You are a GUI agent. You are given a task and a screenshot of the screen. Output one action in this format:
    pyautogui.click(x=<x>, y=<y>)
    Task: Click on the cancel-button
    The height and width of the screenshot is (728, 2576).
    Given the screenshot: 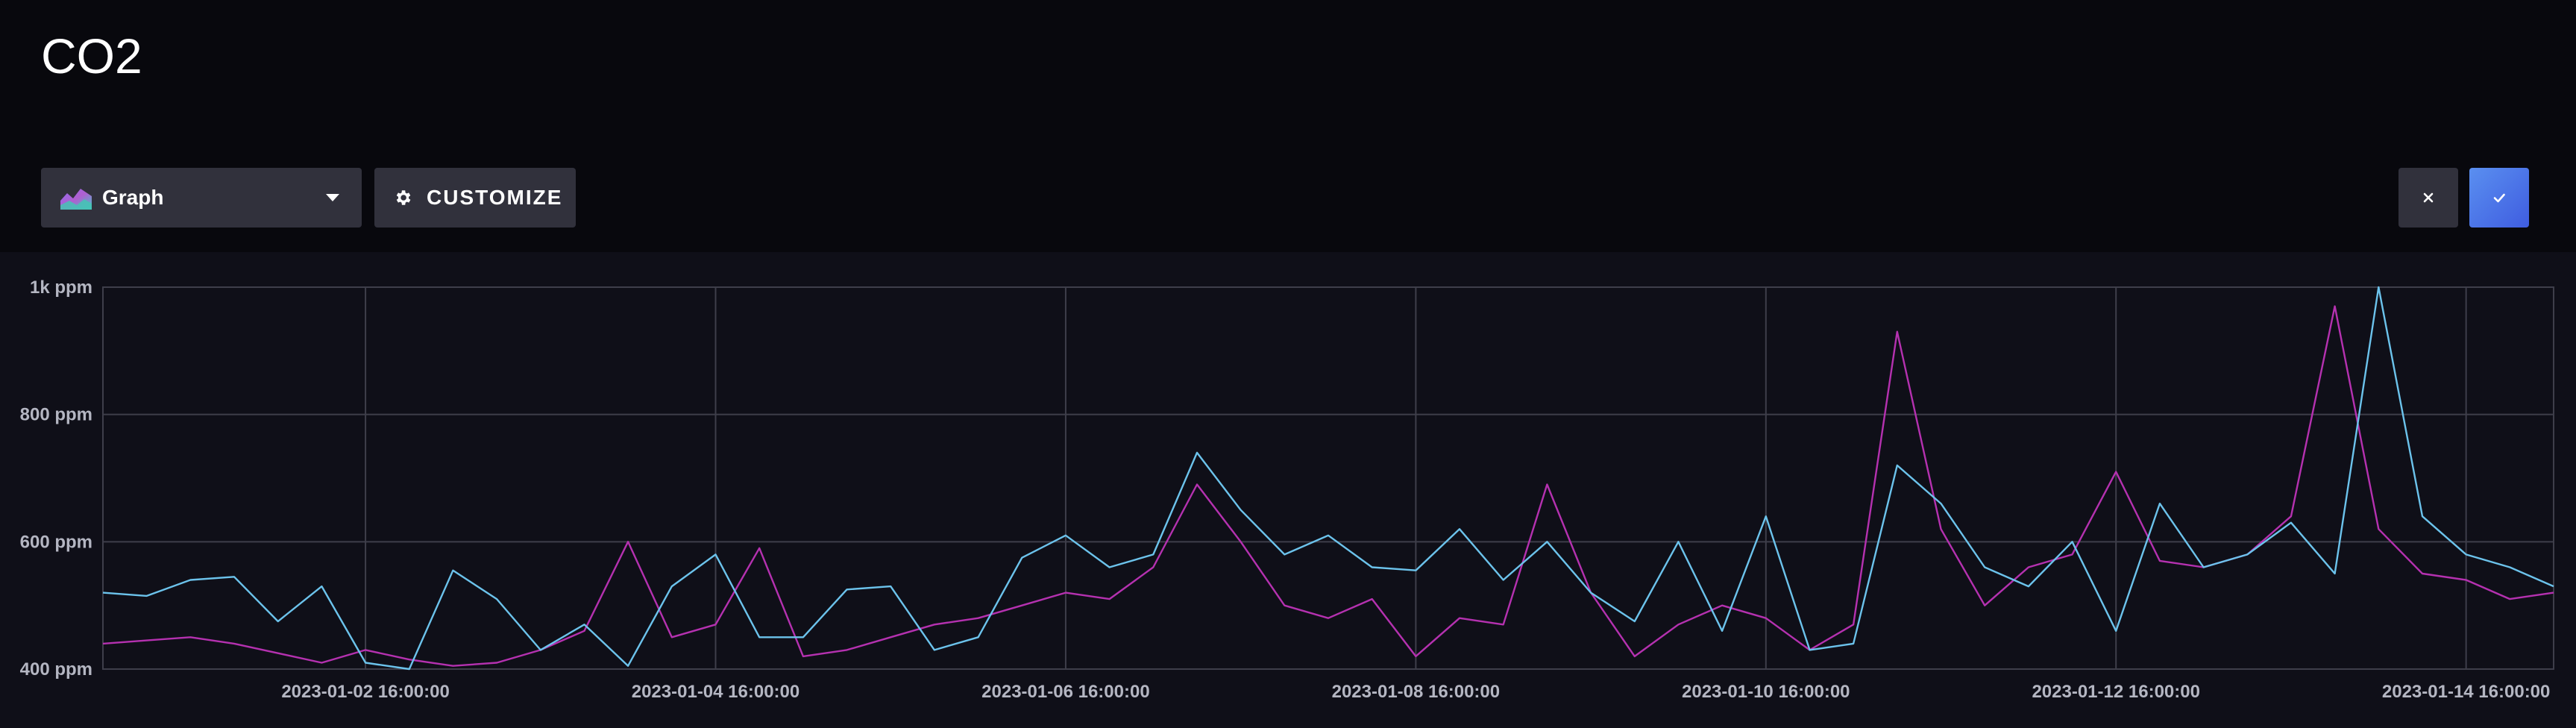 What is the action you would take?
    pyautogui.click(x=2428, y=198)
    